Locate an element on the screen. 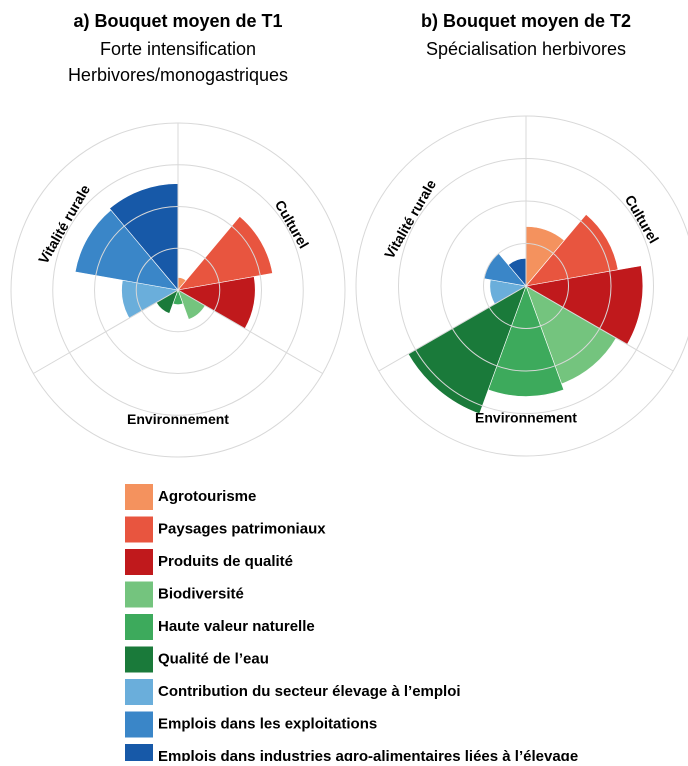  legend-label: Agrotourisme is located at coordinates (207, 496).